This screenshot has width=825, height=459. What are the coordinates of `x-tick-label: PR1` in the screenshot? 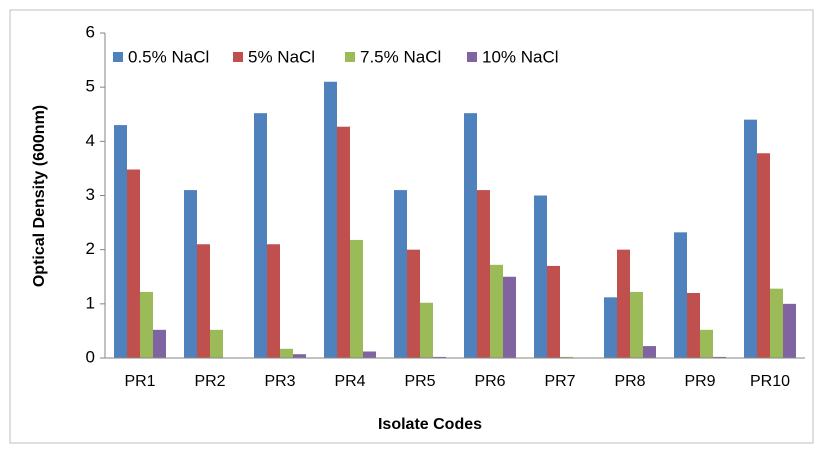 It's located at (139, 381).